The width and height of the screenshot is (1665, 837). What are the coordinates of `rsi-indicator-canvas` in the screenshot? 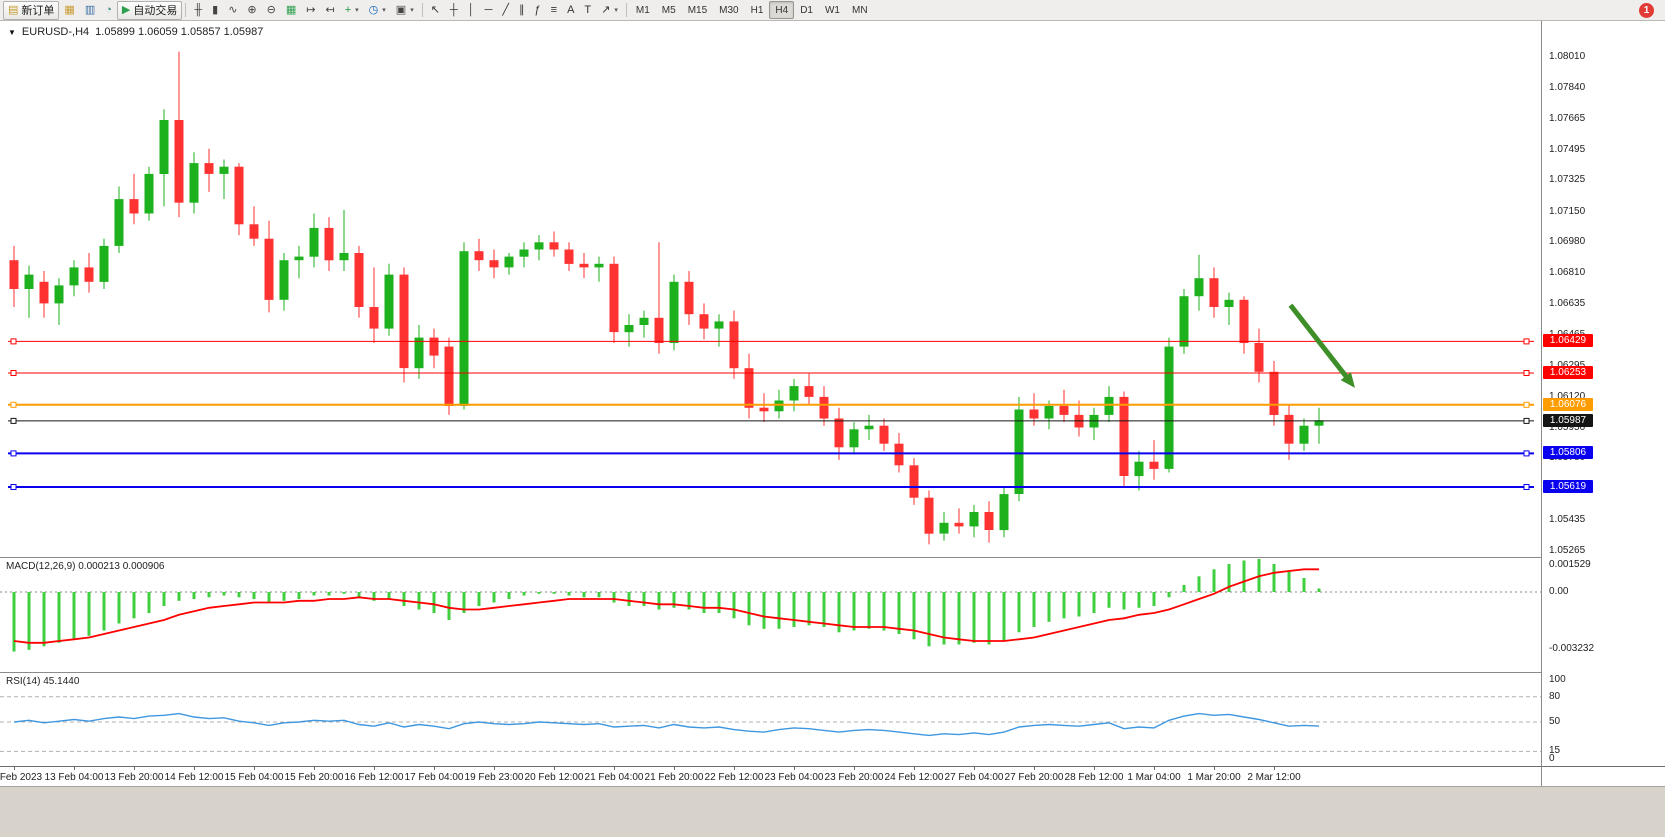 It's located at (770, 719).